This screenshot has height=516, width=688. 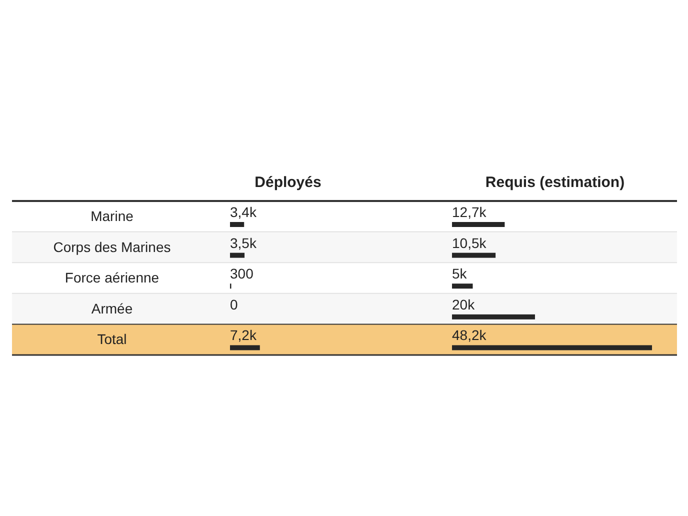 What do you see at coordinates (460, 274) in the screenshot?
I see `data-label: 5k` at bounding box center [460, 274].